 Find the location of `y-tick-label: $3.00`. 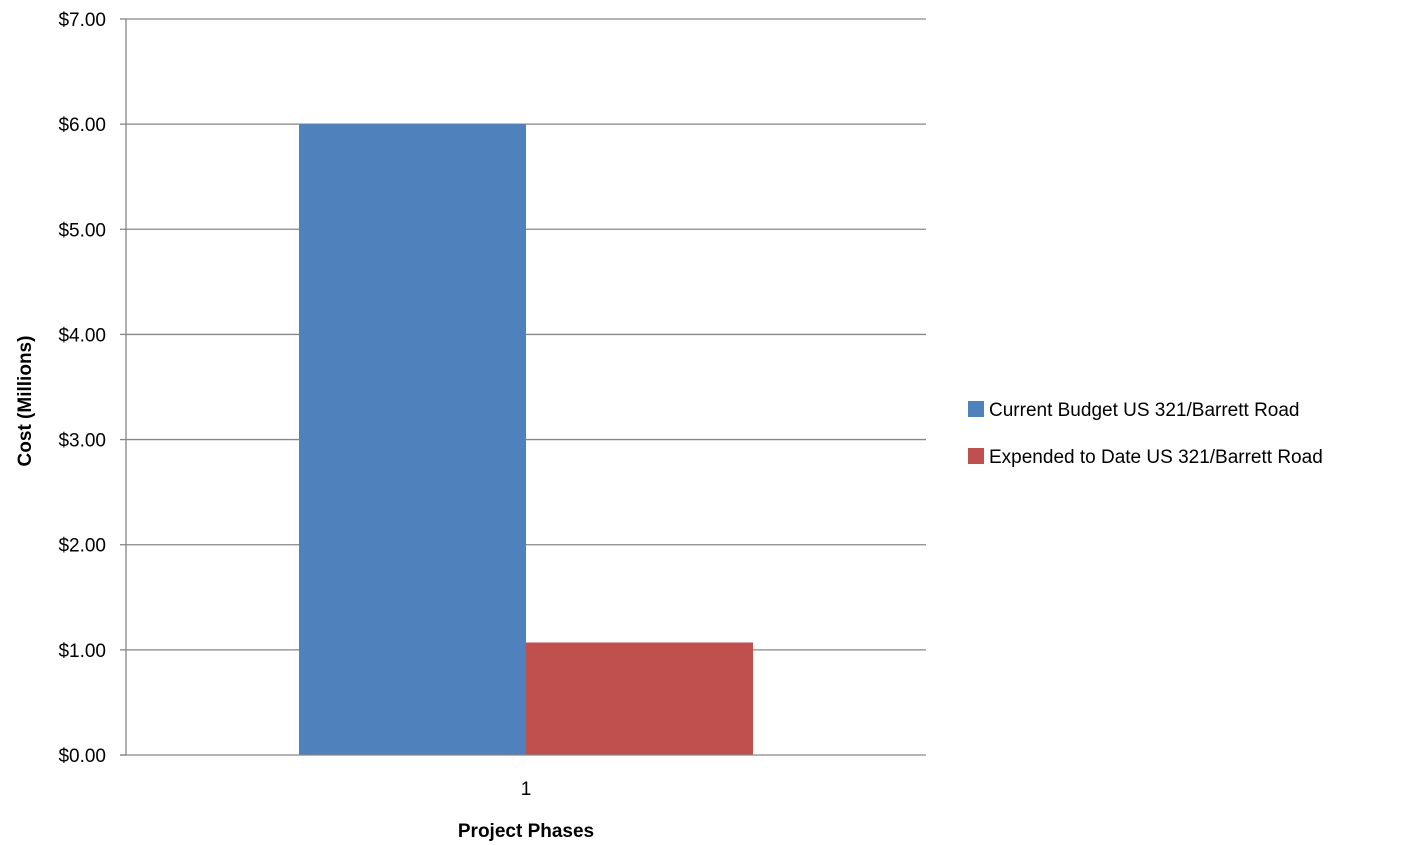

y-tick-label: $3.00 is located at coordinates (82, 441).